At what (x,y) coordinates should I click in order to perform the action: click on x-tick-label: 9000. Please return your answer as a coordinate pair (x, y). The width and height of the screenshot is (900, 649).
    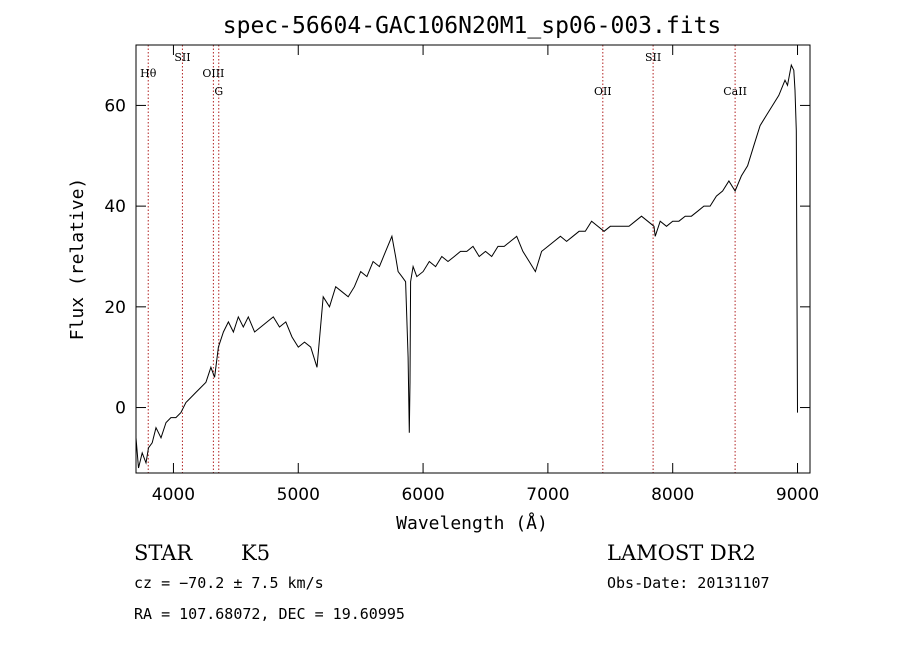
    Looking at the image, I should click on (797, 495).